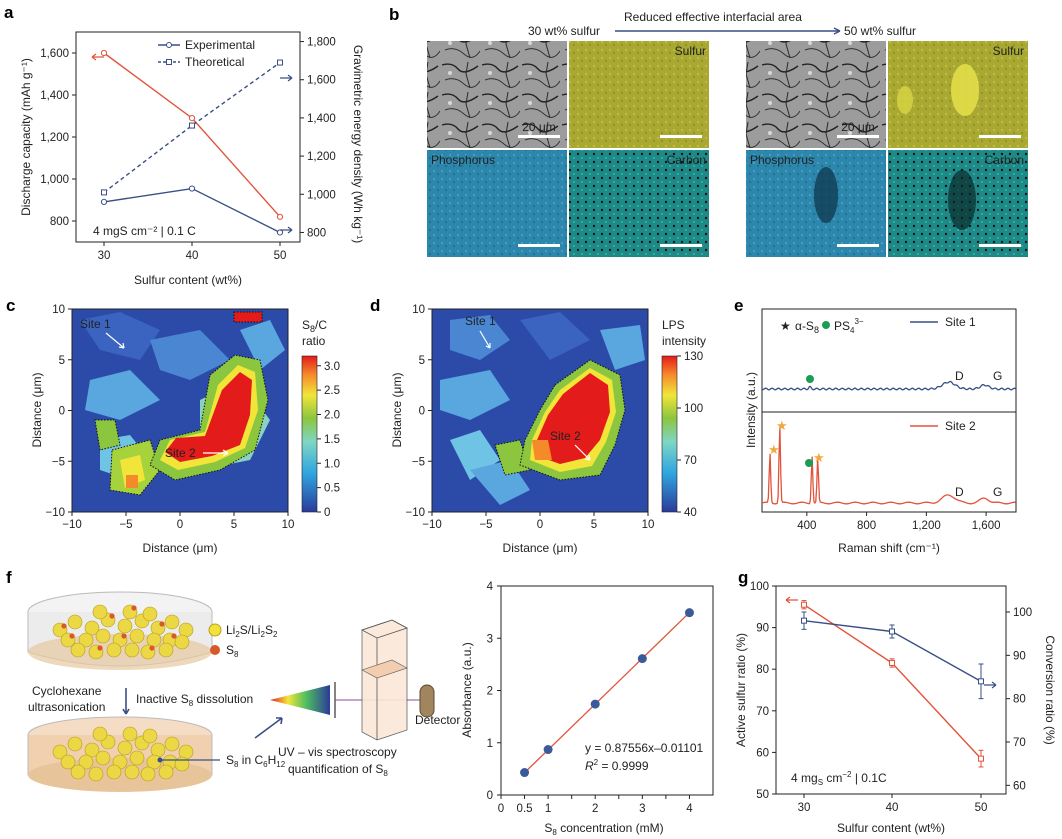 The width and height of the screenshot is (1062, 839). What do you see at coordinates (888, 465) in the screenshot?
I see `raman-site2-line` at bounding box center [888, 465].